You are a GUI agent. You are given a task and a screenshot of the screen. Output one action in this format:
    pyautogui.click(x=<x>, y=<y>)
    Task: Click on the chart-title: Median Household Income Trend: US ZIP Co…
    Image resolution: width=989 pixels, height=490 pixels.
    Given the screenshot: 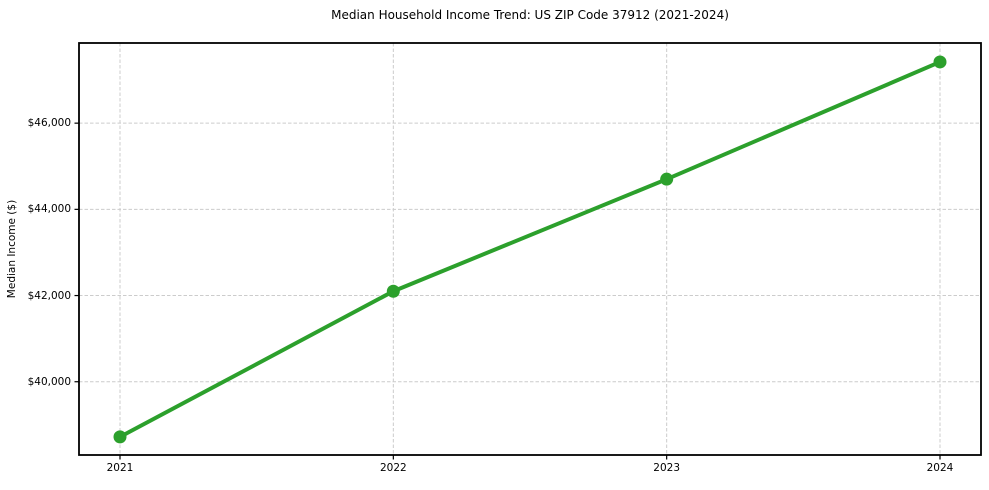 What is the action you would take?
    pyautogui.click(x=530, y=15)
    